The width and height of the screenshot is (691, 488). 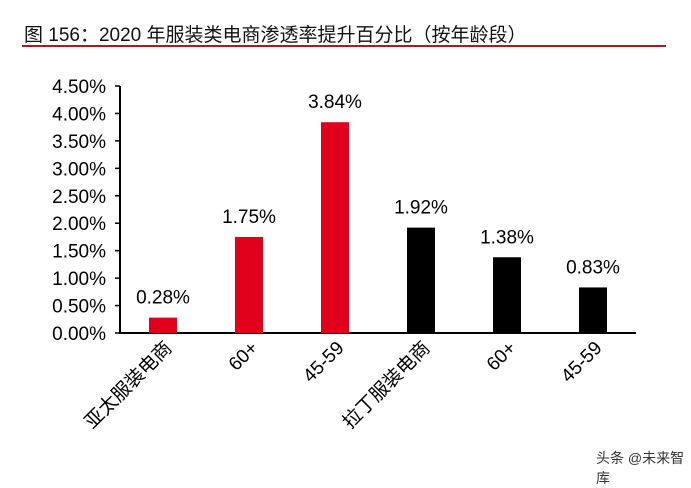 What do you see at coordinates (421, 208) in the screenshot?
I see `data-label: 1.92%` at bounding box center [421, 208].